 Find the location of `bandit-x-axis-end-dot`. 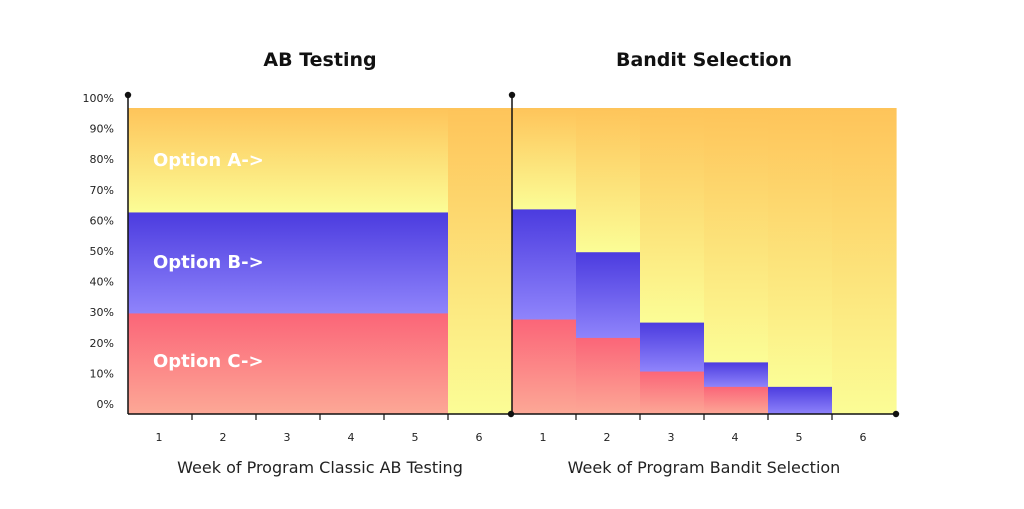

bandit-x-axis-end-dot is located at coordinates (896, 414).